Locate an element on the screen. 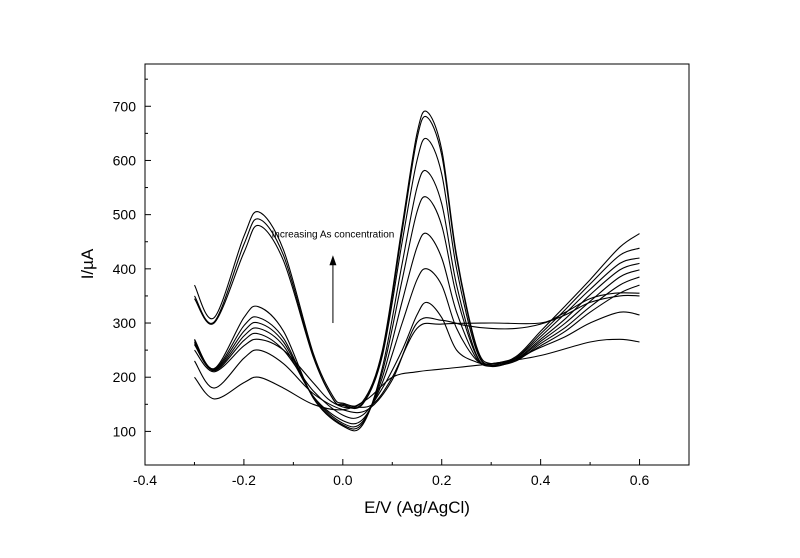 Image resolution: width=800 pixels, height=558 pixels. x-axis-label: E/V (Ag/AgCl) is located at coordinates (417, 507).